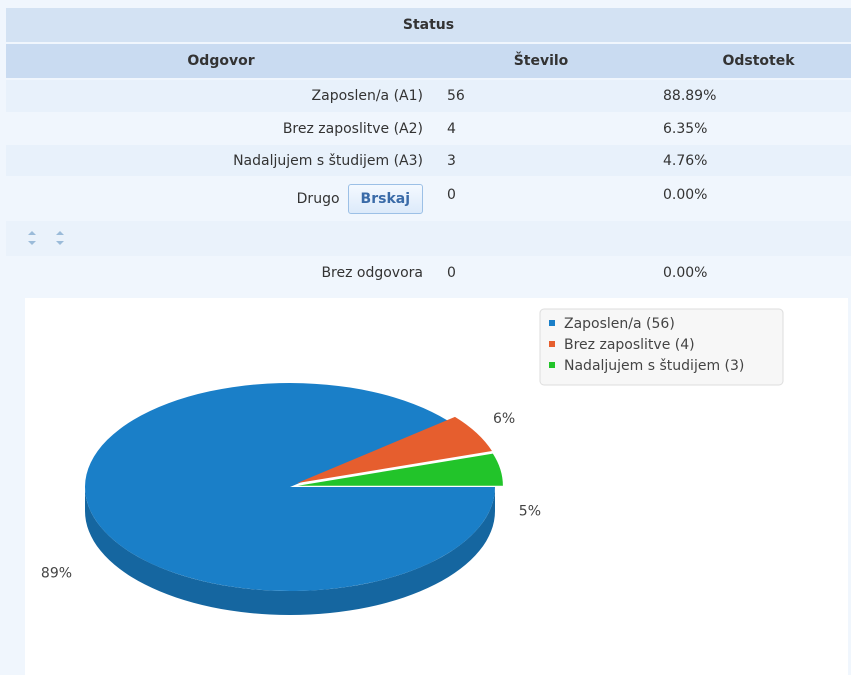 The width and height of the screenshot is (851, 675). What do you see at coordinates (451, 128) in the screenshot?
I see `count: 4` at bounding box center [451, 128].